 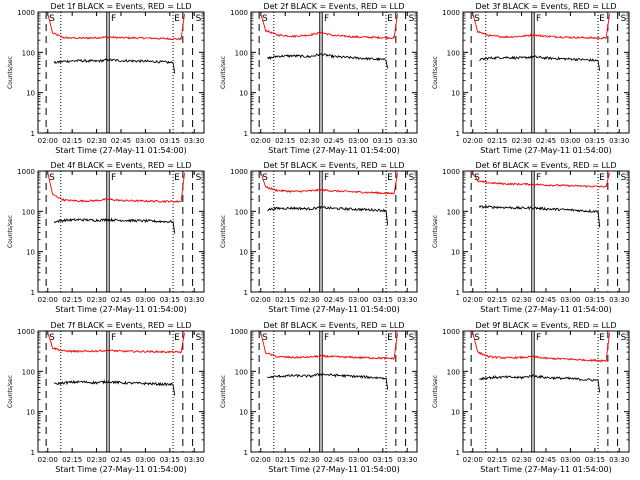 I want to click on panel-title: Det 8f BLACK = Events, RED = LLD, so click(x=333, y=325).